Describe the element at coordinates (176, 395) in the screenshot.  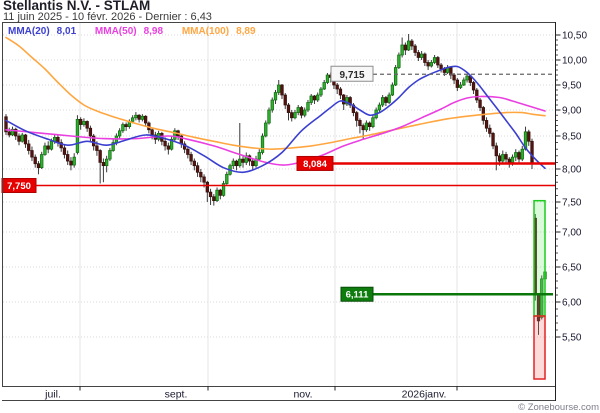
I see `x-month-label: sept.` at that location.